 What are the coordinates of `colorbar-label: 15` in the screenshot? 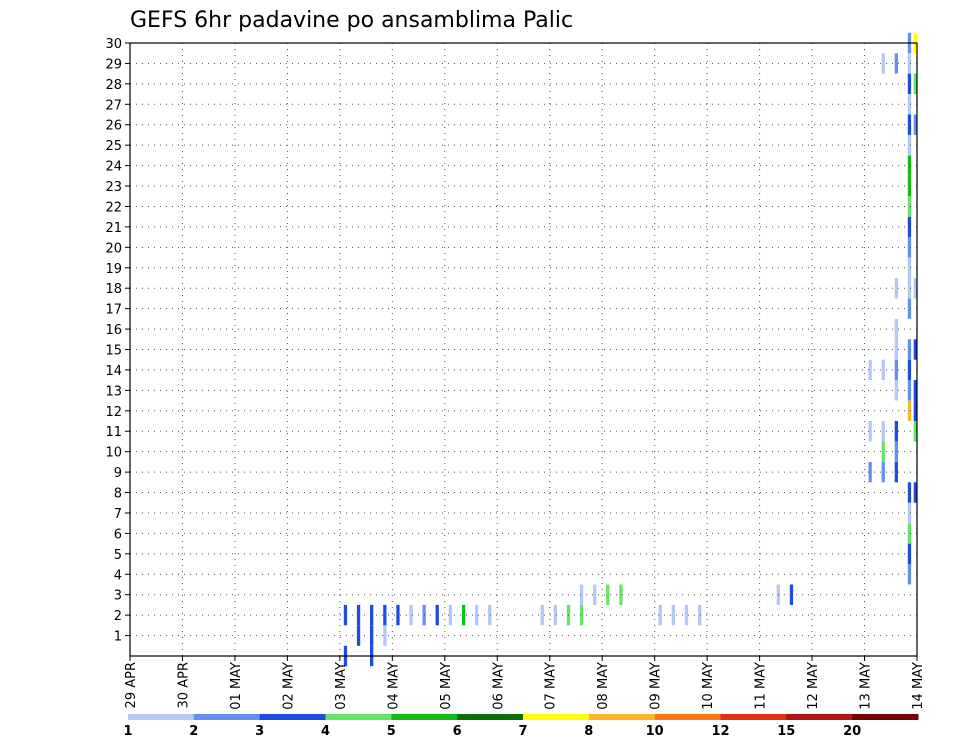 It's located at (786, 731).